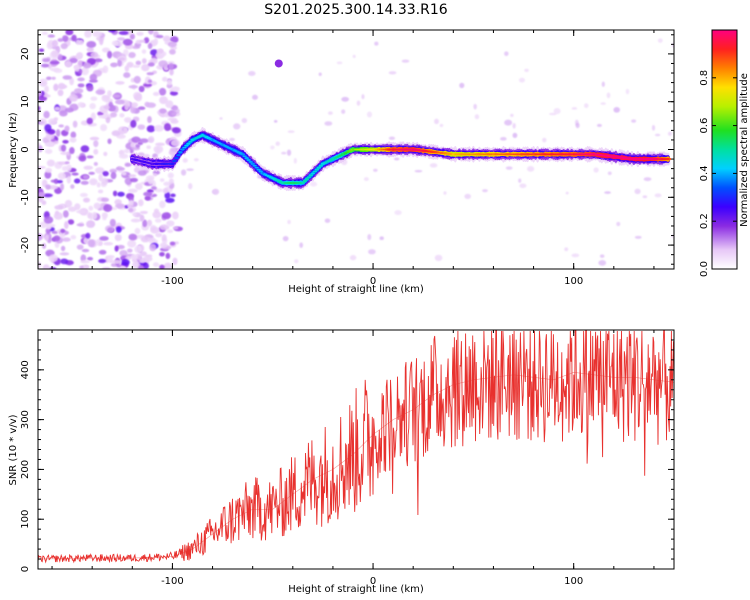 Image resolution: width=750 pixels, height=600 pixels. I want to click on colorbar-tick-label: 0.6, so click(704, 126).